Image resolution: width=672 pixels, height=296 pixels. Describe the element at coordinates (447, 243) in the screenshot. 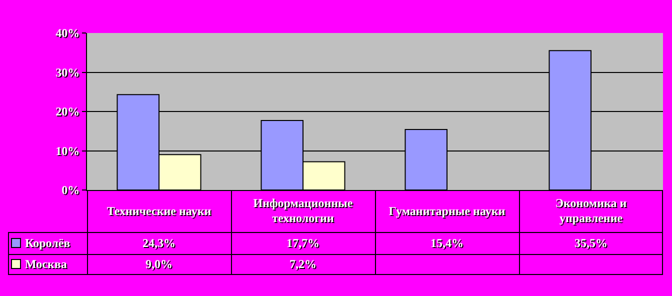

I see `data-label: 15,4%` at that location.